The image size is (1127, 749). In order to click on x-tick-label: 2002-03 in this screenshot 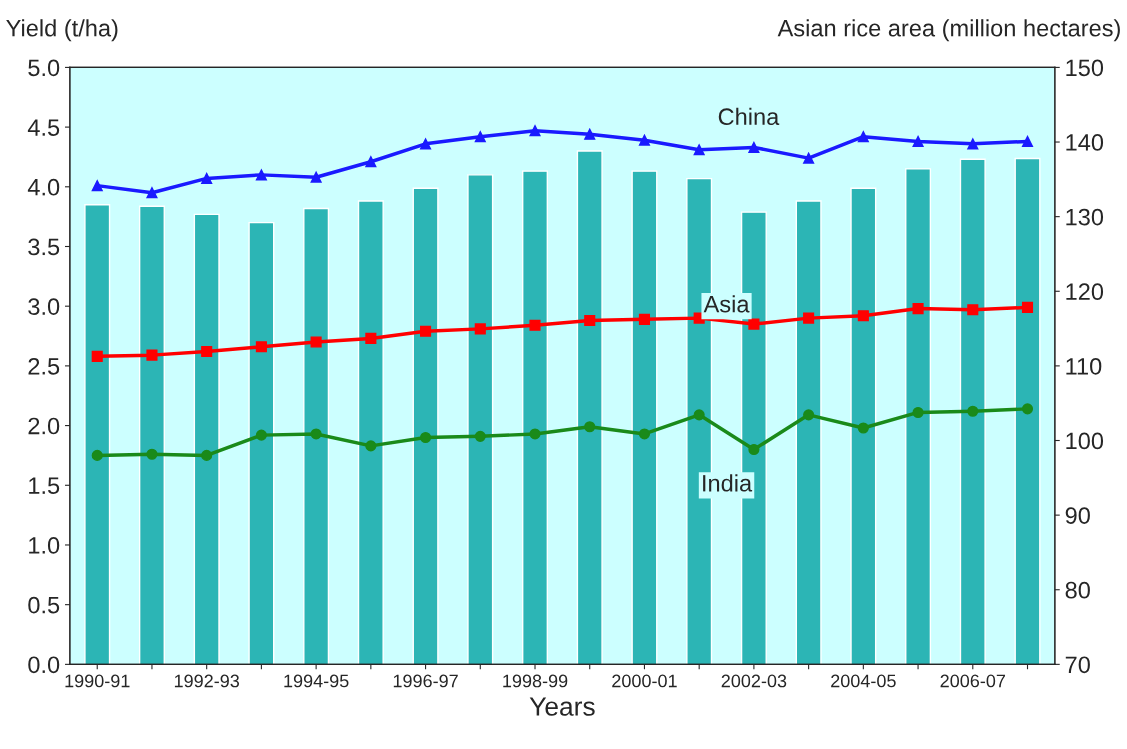, I will do `click(754, 681)`.